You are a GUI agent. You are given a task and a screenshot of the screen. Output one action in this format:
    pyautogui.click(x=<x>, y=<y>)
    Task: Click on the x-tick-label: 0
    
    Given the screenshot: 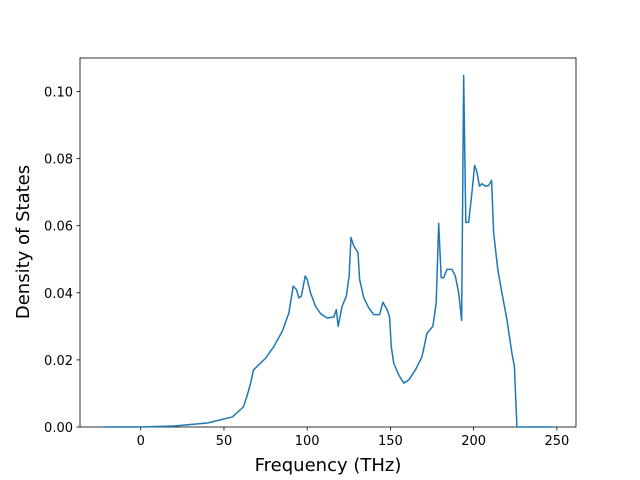 What is the action you would take?
    pyautogui.click(x=141, y=441)
    